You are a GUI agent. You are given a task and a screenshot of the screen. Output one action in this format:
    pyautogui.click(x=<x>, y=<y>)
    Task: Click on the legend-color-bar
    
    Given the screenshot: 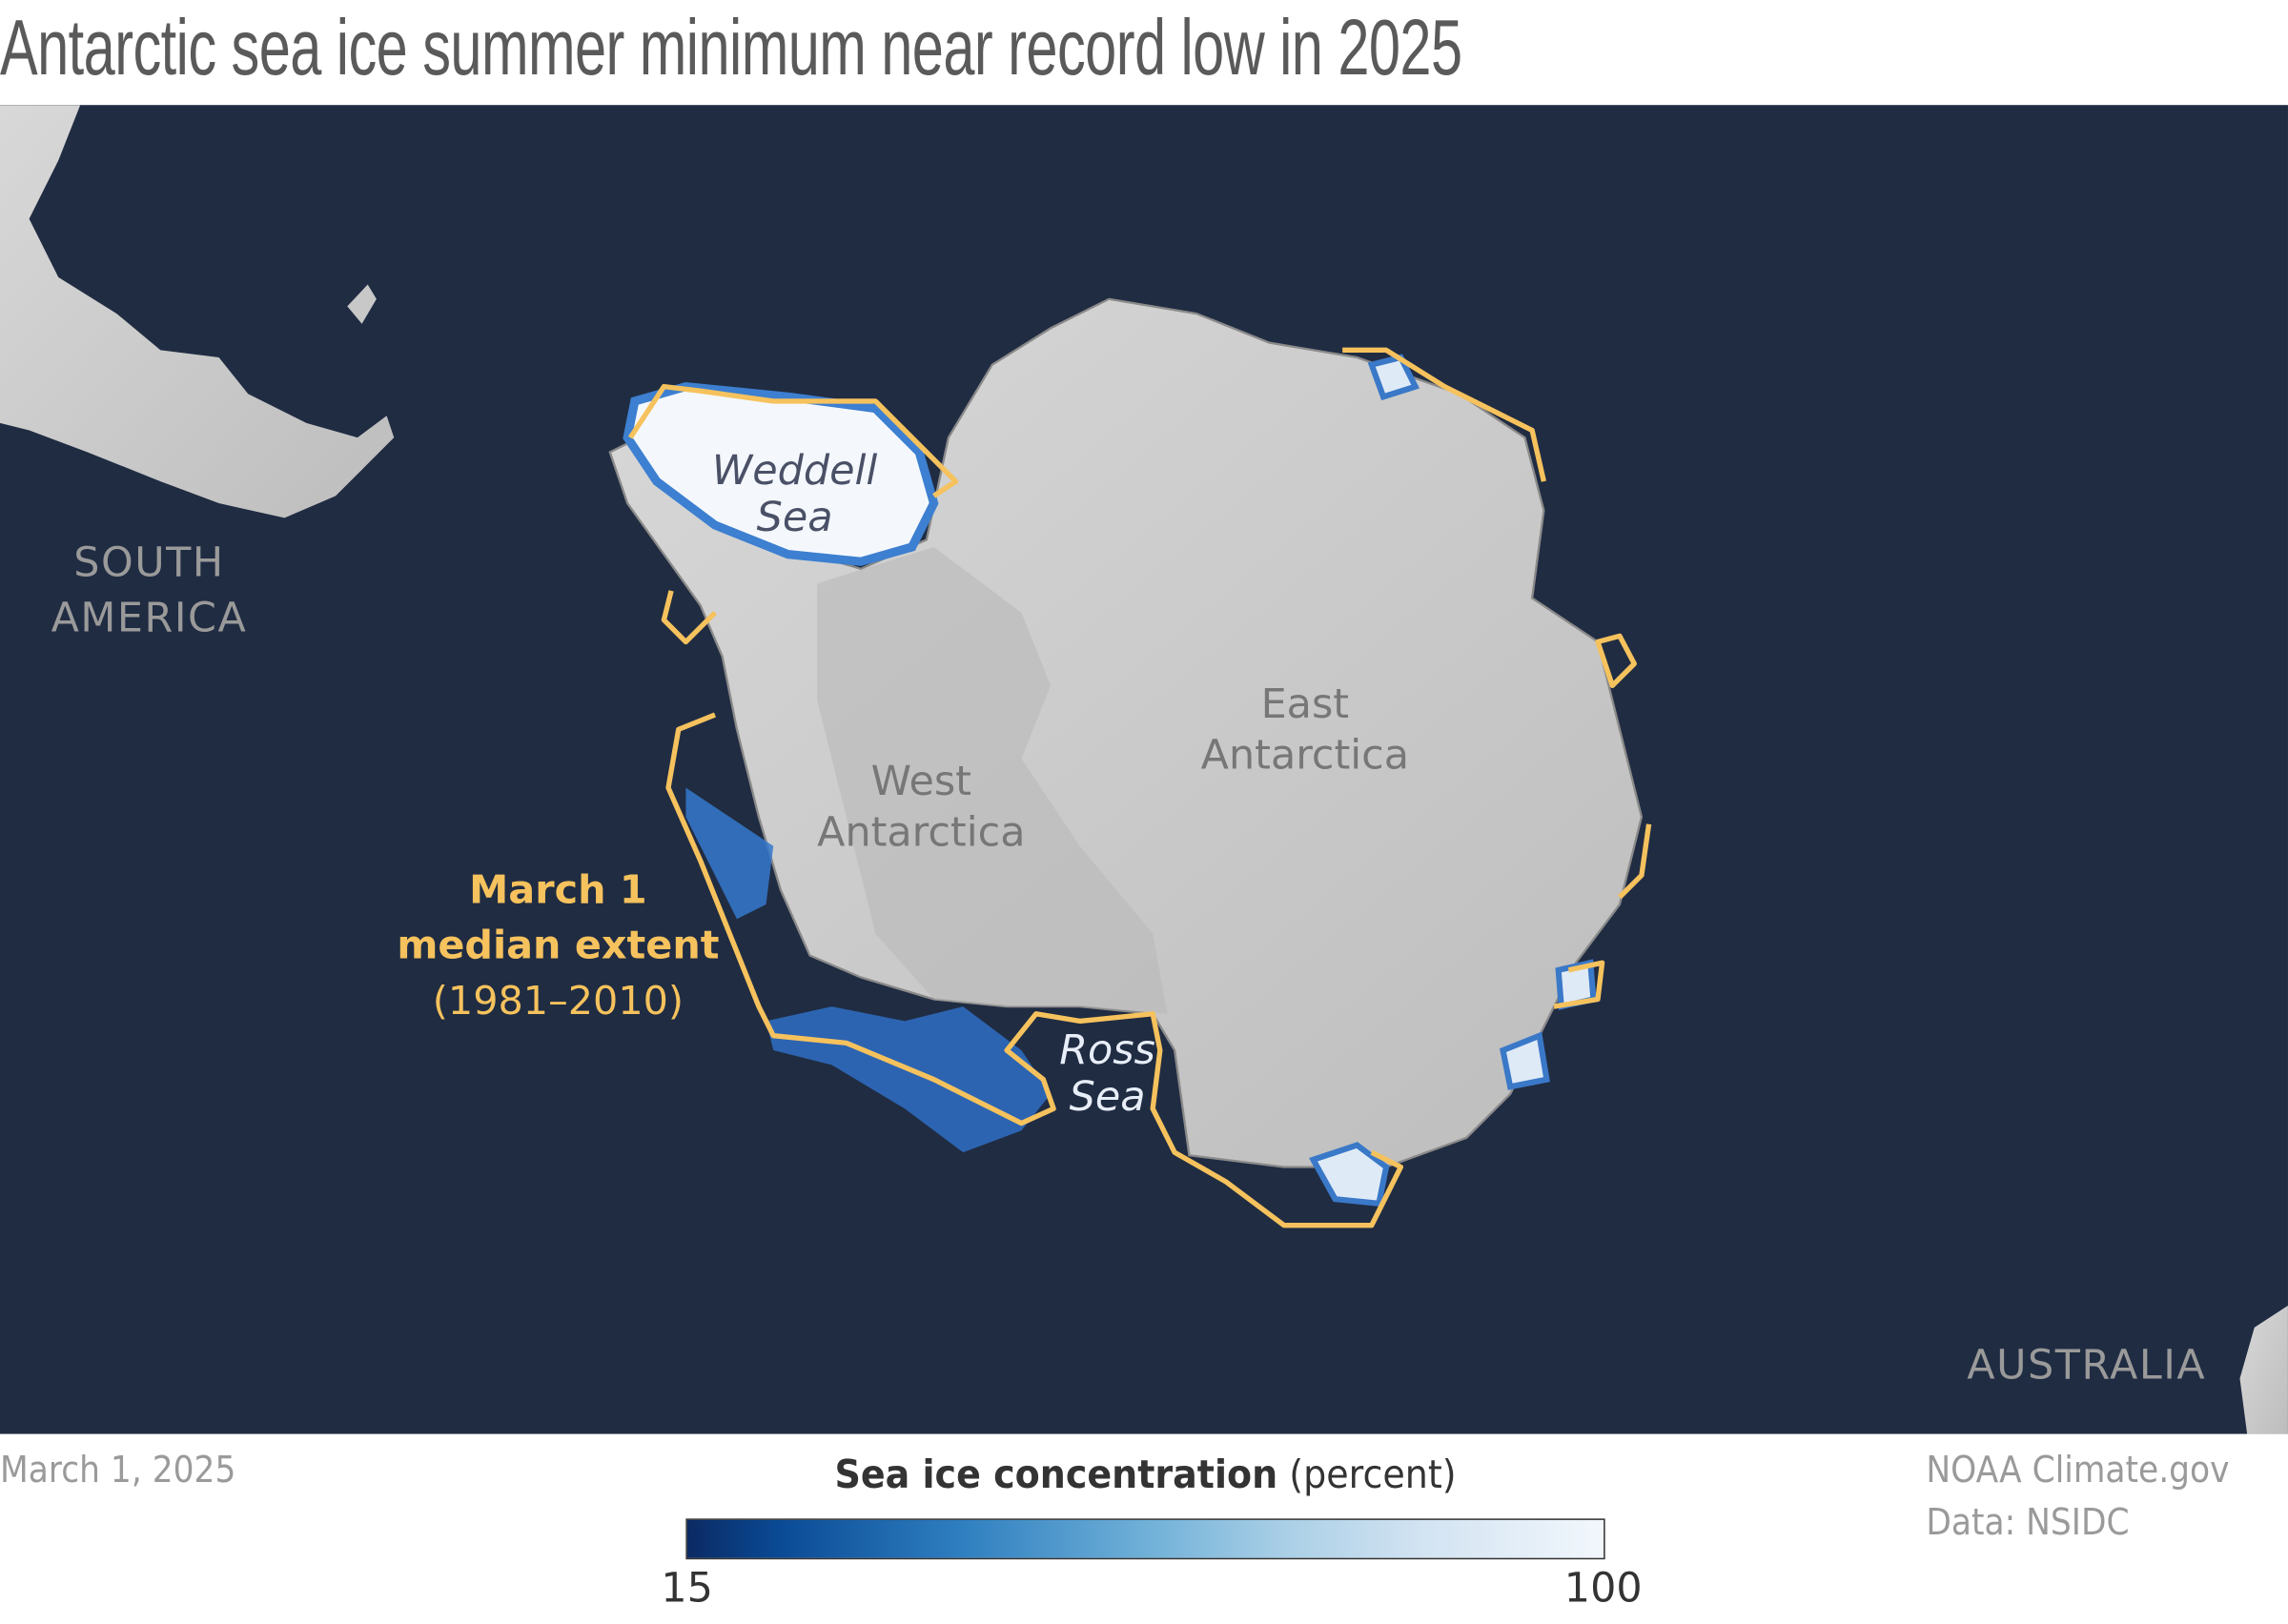 What is the action you would take?
    pyautogui.click(x=1145, y=1539)
    